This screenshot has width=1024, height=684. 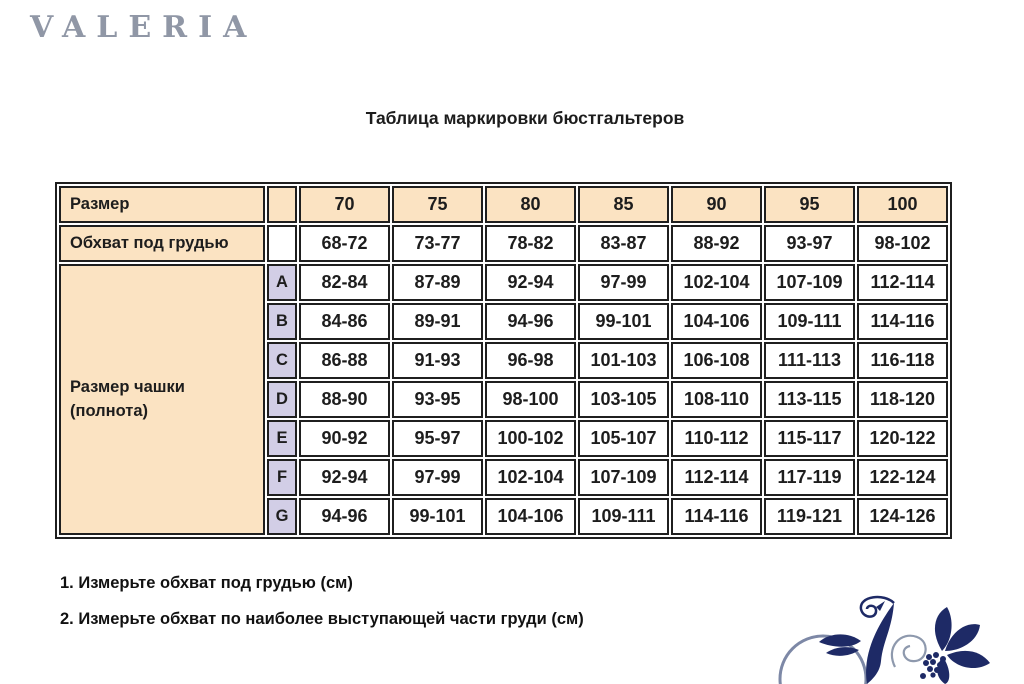 I want to click on column-header: 75, so click(x=437, y=204).